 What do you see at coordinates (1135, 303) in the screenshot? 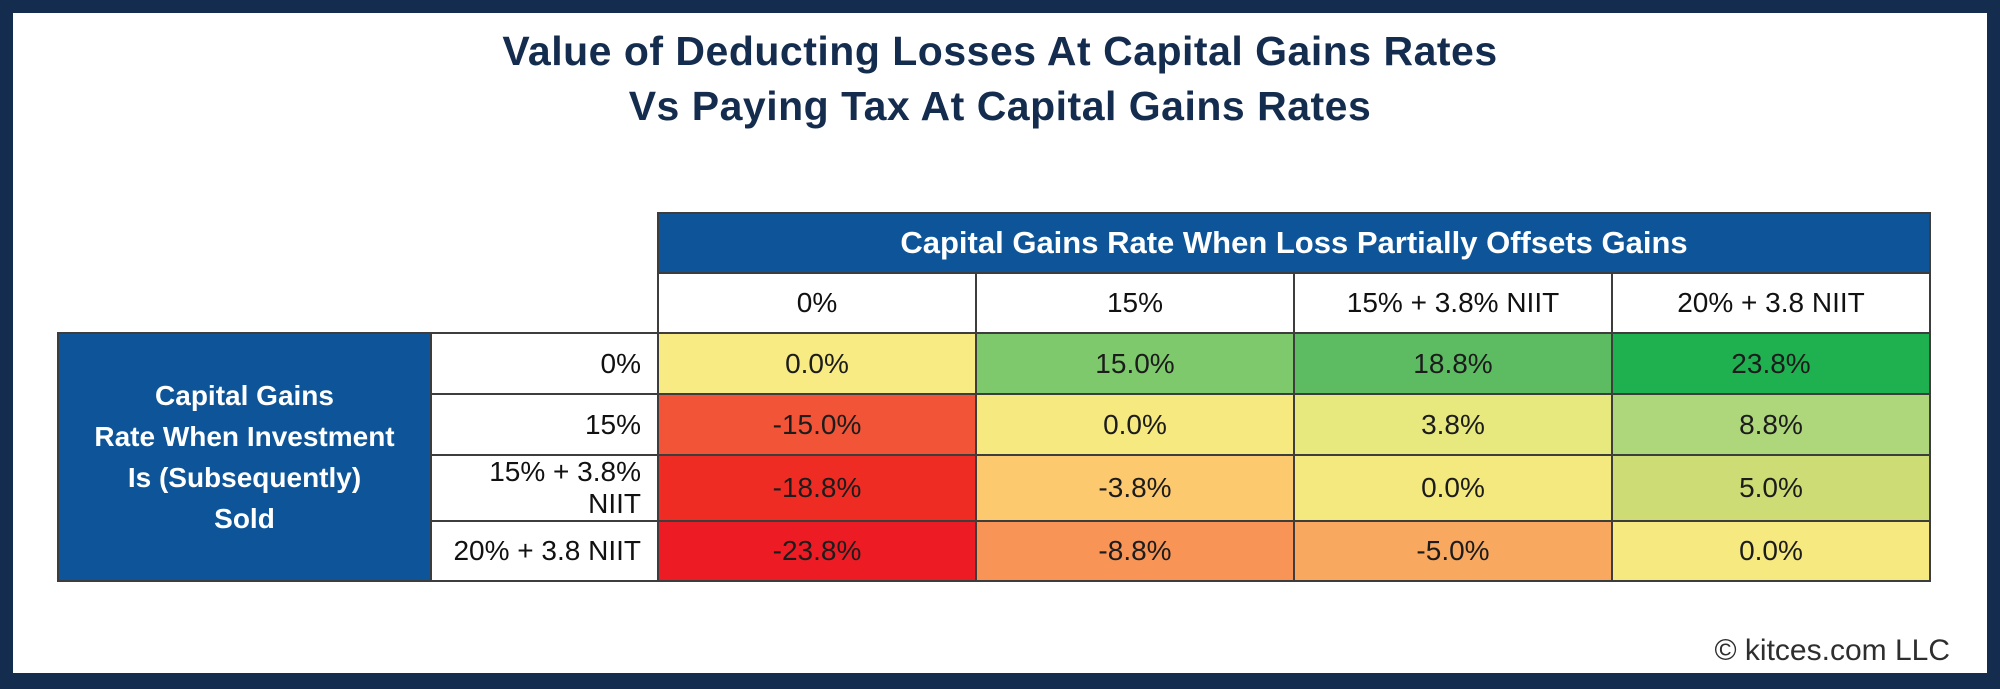
I see `column-header-1: 15%` at bounding box center [1135, 303].